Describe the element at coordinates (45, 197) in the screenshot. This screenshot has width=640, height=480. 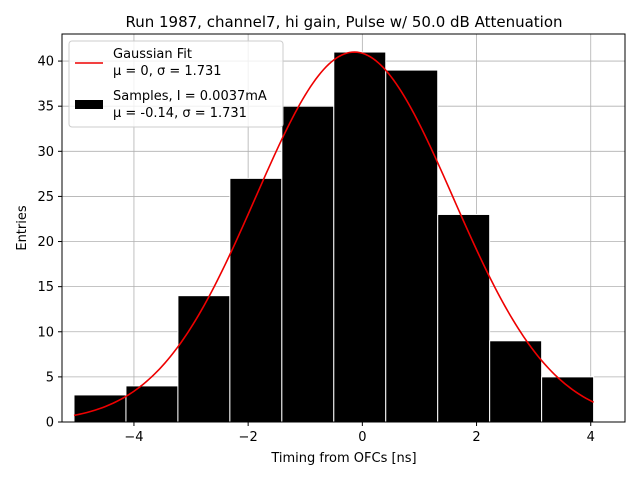
I see `y-tick-label: 25` at that location.